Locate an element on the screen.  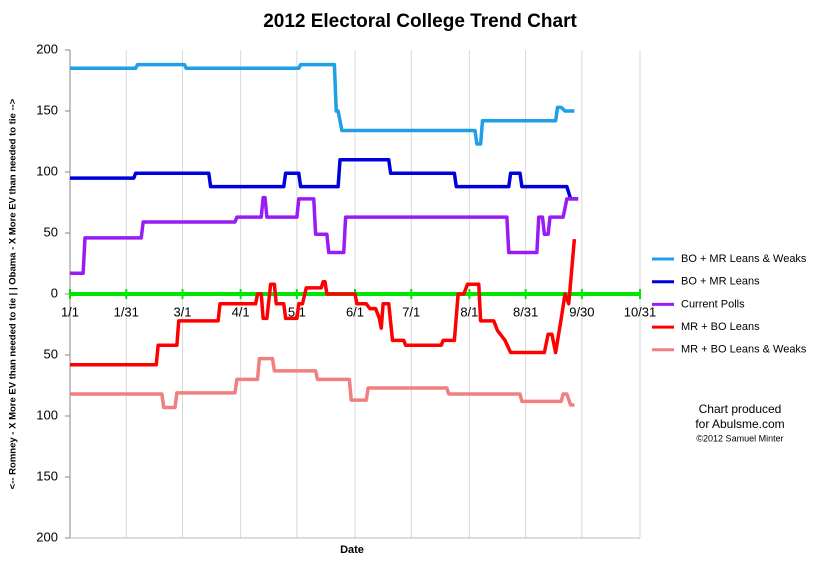
legend-label: BO + MR Leans & Weaks is located at coordinates (744, 259).